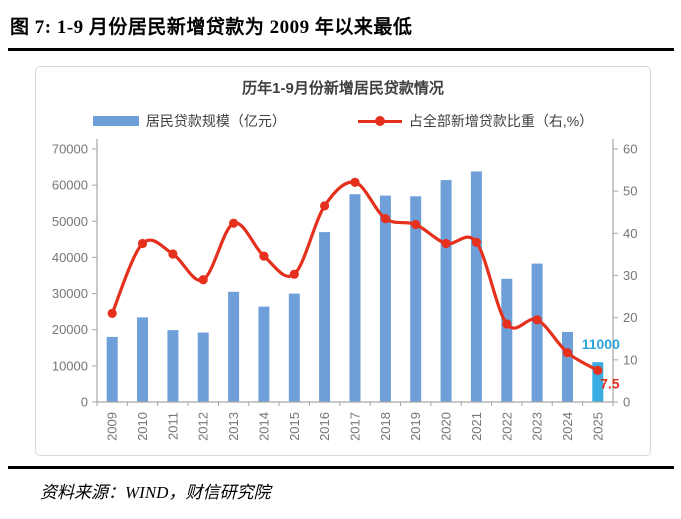  Describe the element at coordinates (112, 369) in the screenshot. I see `bar-2009` at that location.